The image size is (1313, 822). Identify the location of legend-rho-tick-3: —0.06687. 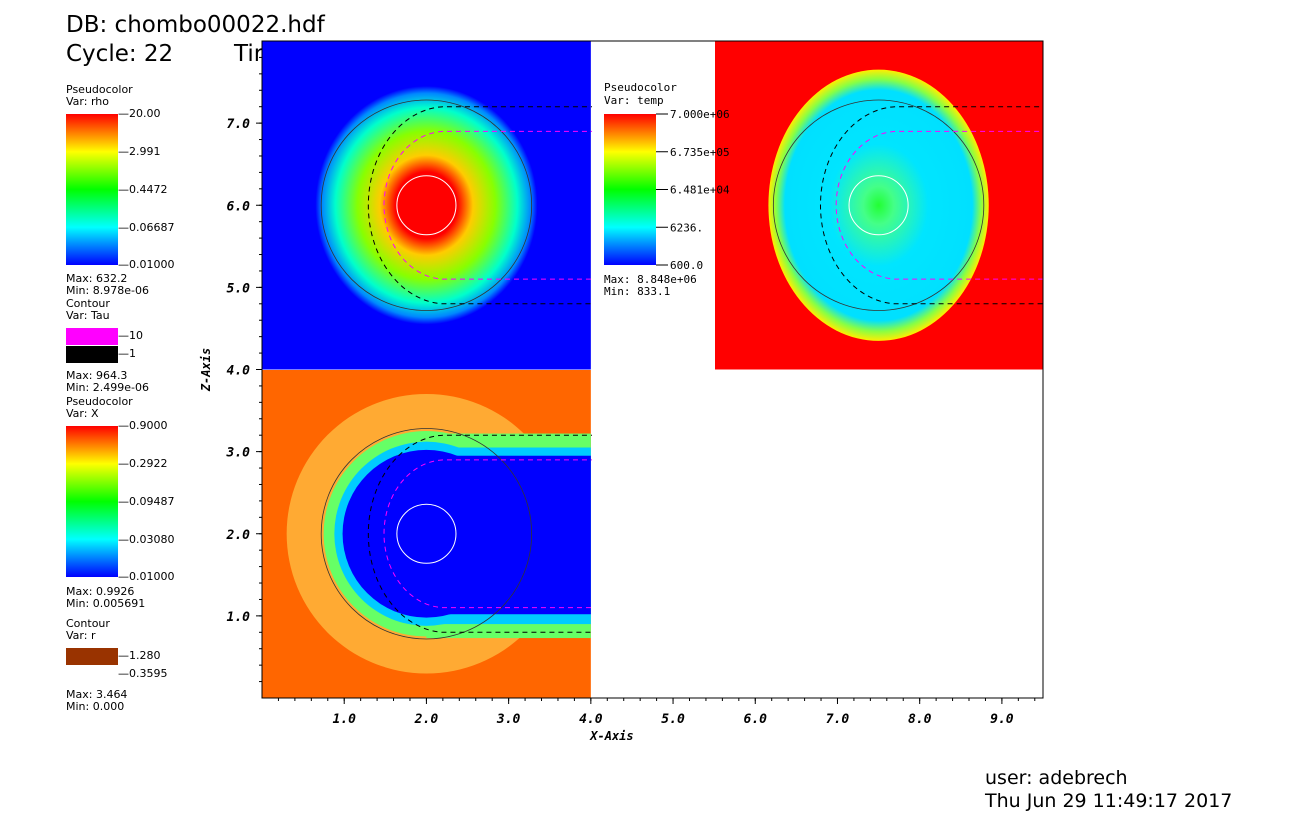
(146, 227).